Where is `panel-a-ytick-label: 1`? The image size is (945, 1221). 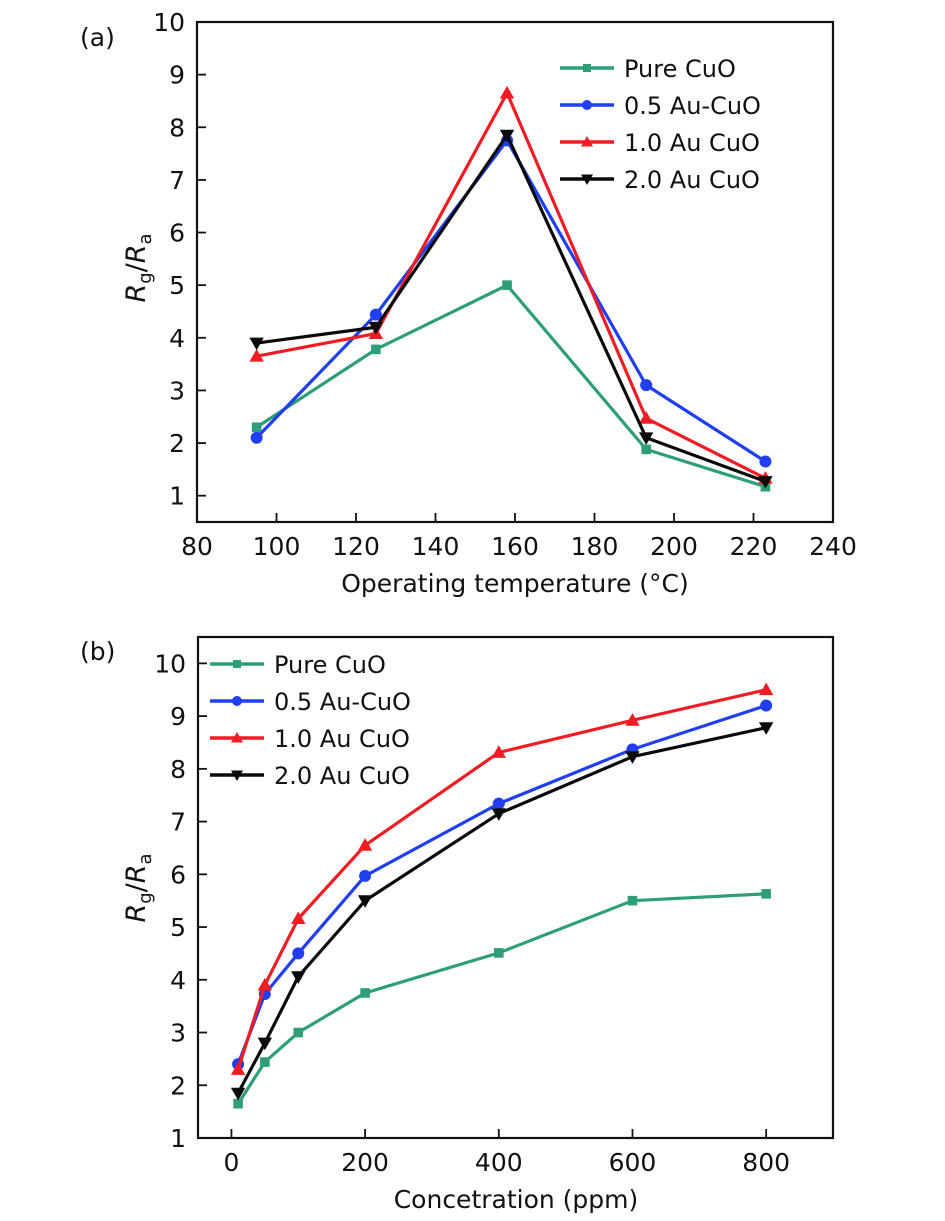
panel-a-ytick-label: 1 is located at coordinates (177, 496).